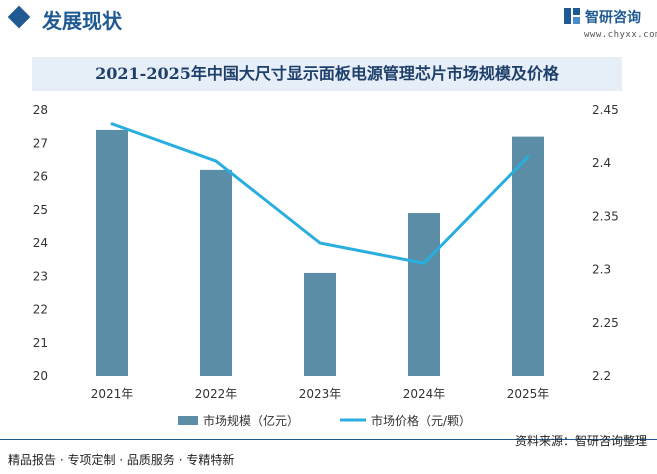 This screenshot has height=474, width=657. I want to click on left-tick-label: 20, so click(40, 376).